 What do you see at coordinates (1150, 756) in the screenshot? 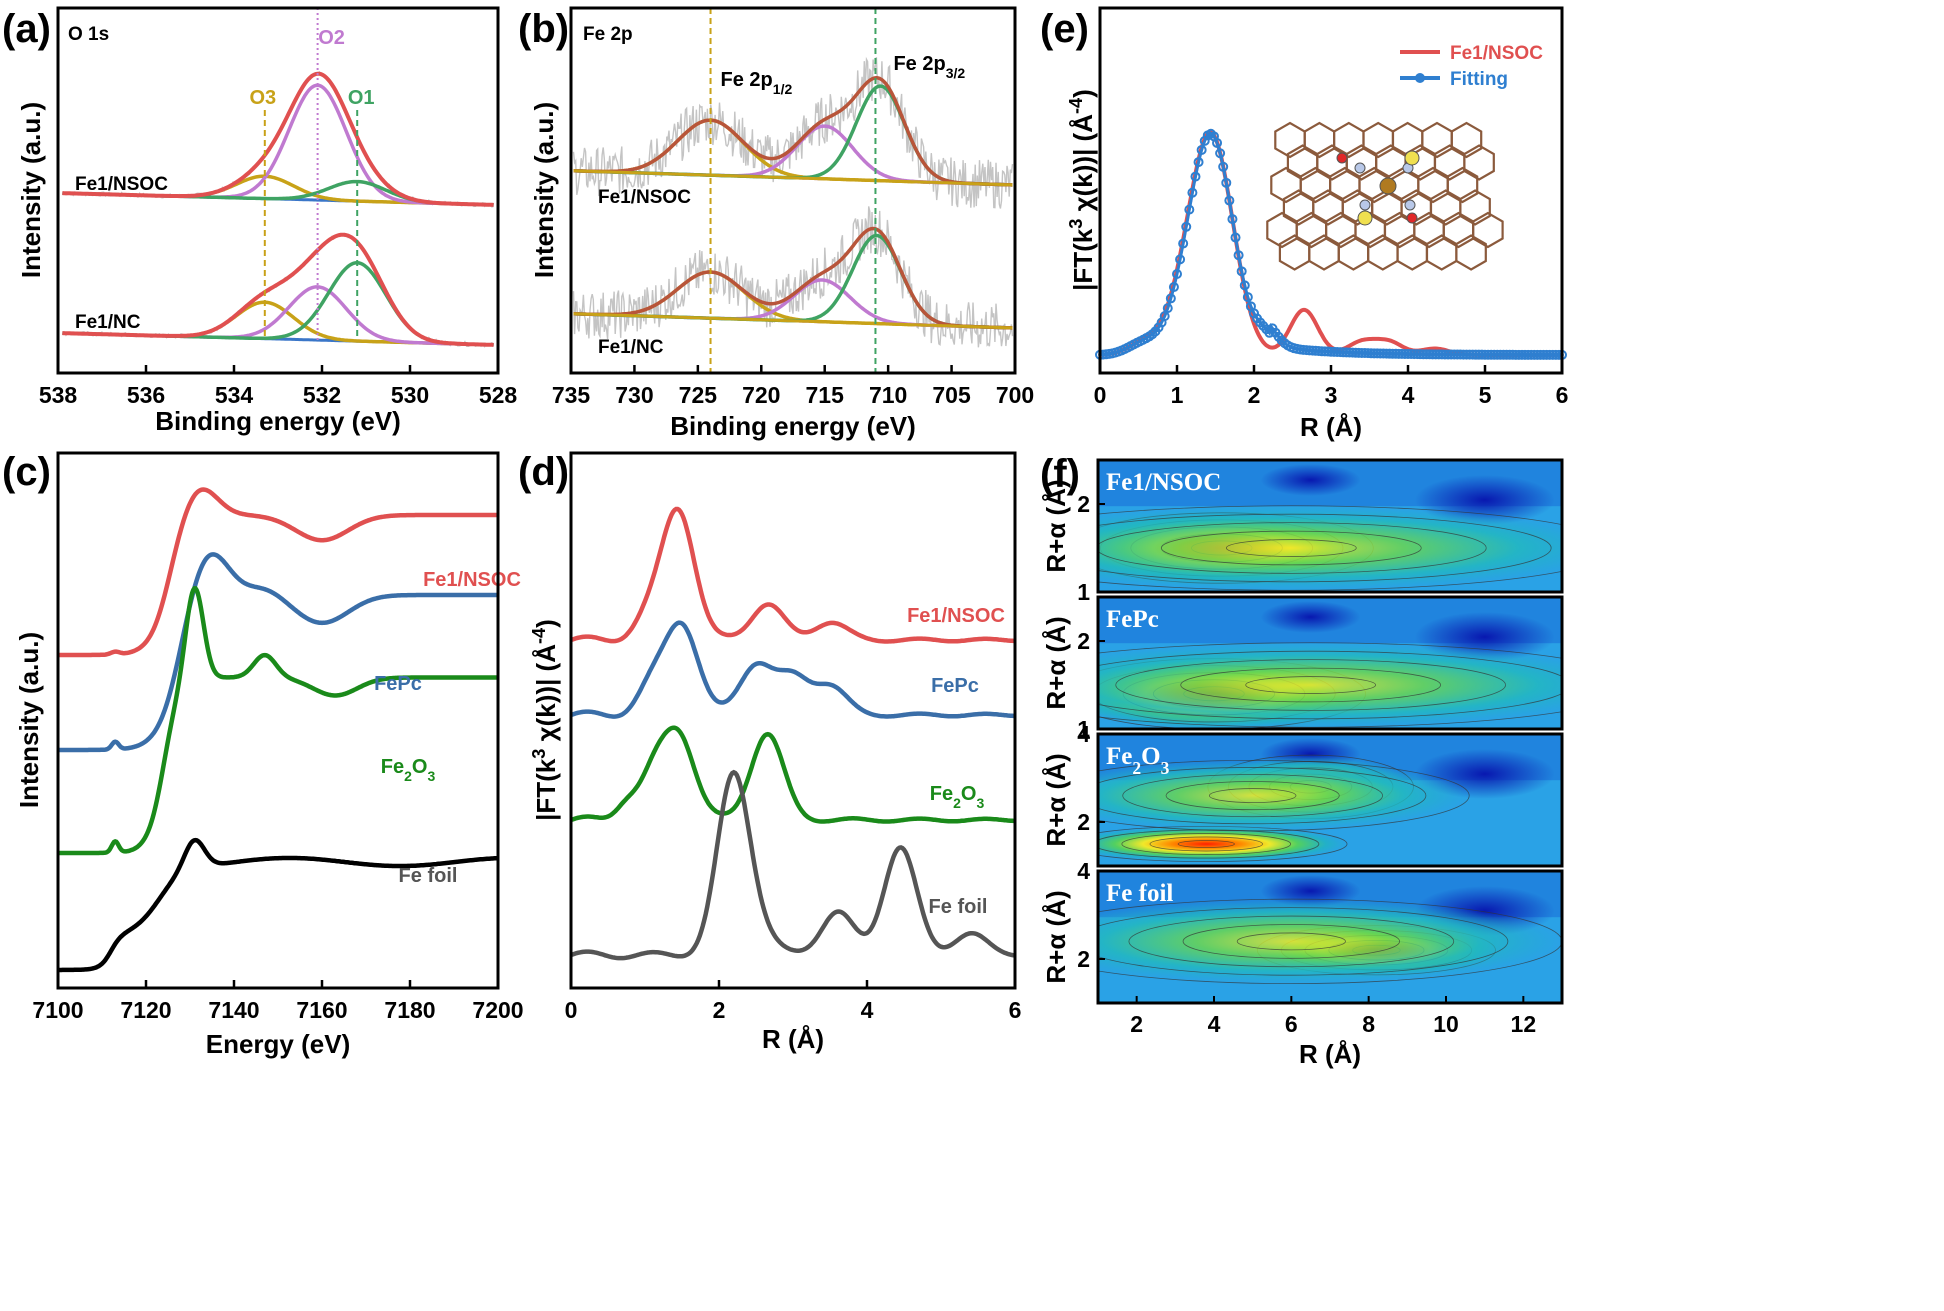
I see `wt-sample-name-part: O` at bounding box center [1150, 756].